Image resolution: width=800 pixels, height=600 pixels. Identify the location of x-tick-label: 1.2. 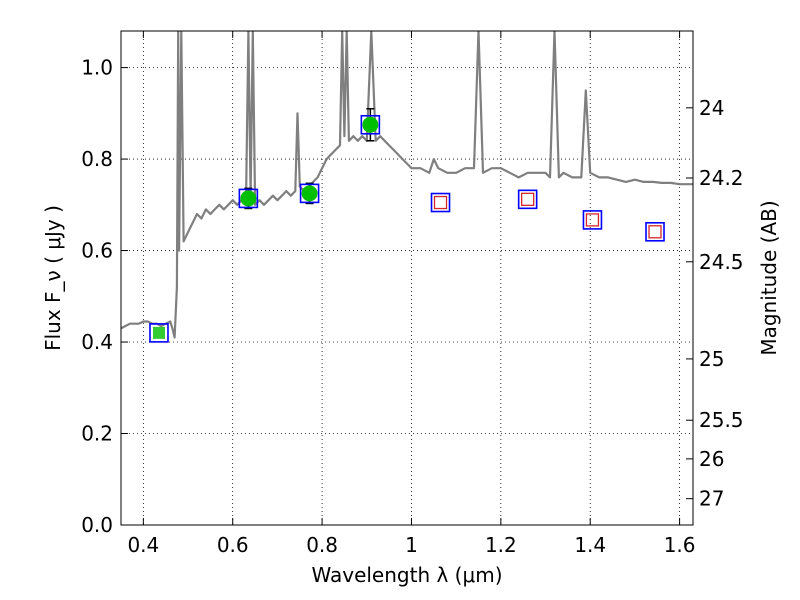
(501, 545).